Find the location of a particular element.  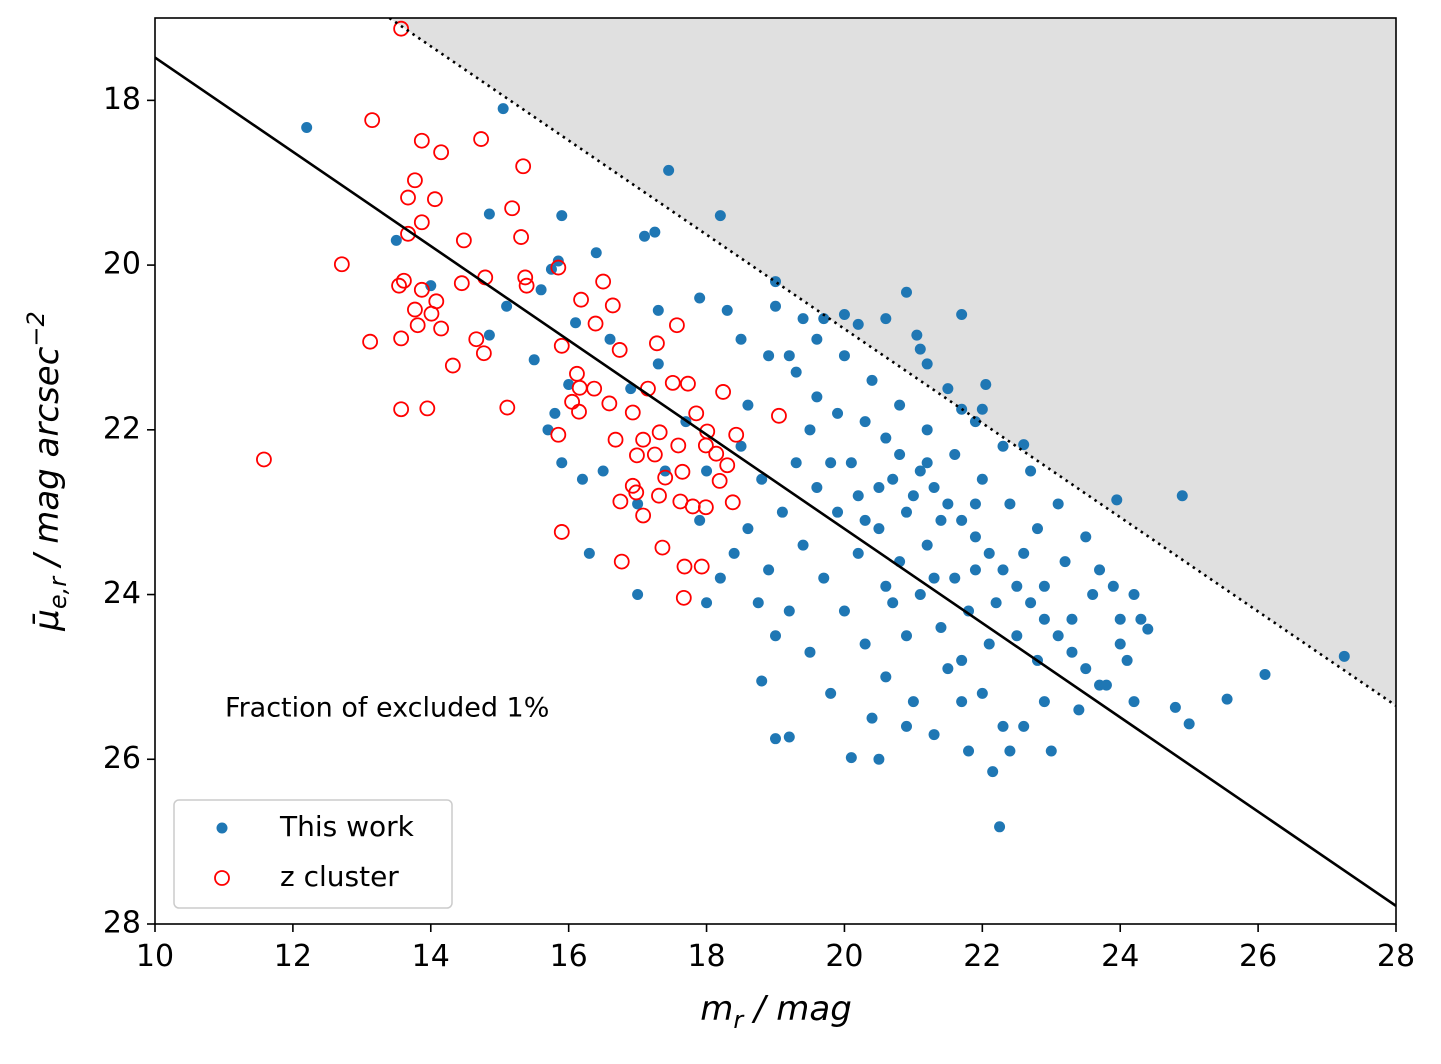

y-label-rest: / mag arcsec is located at coordinates (47, 461).